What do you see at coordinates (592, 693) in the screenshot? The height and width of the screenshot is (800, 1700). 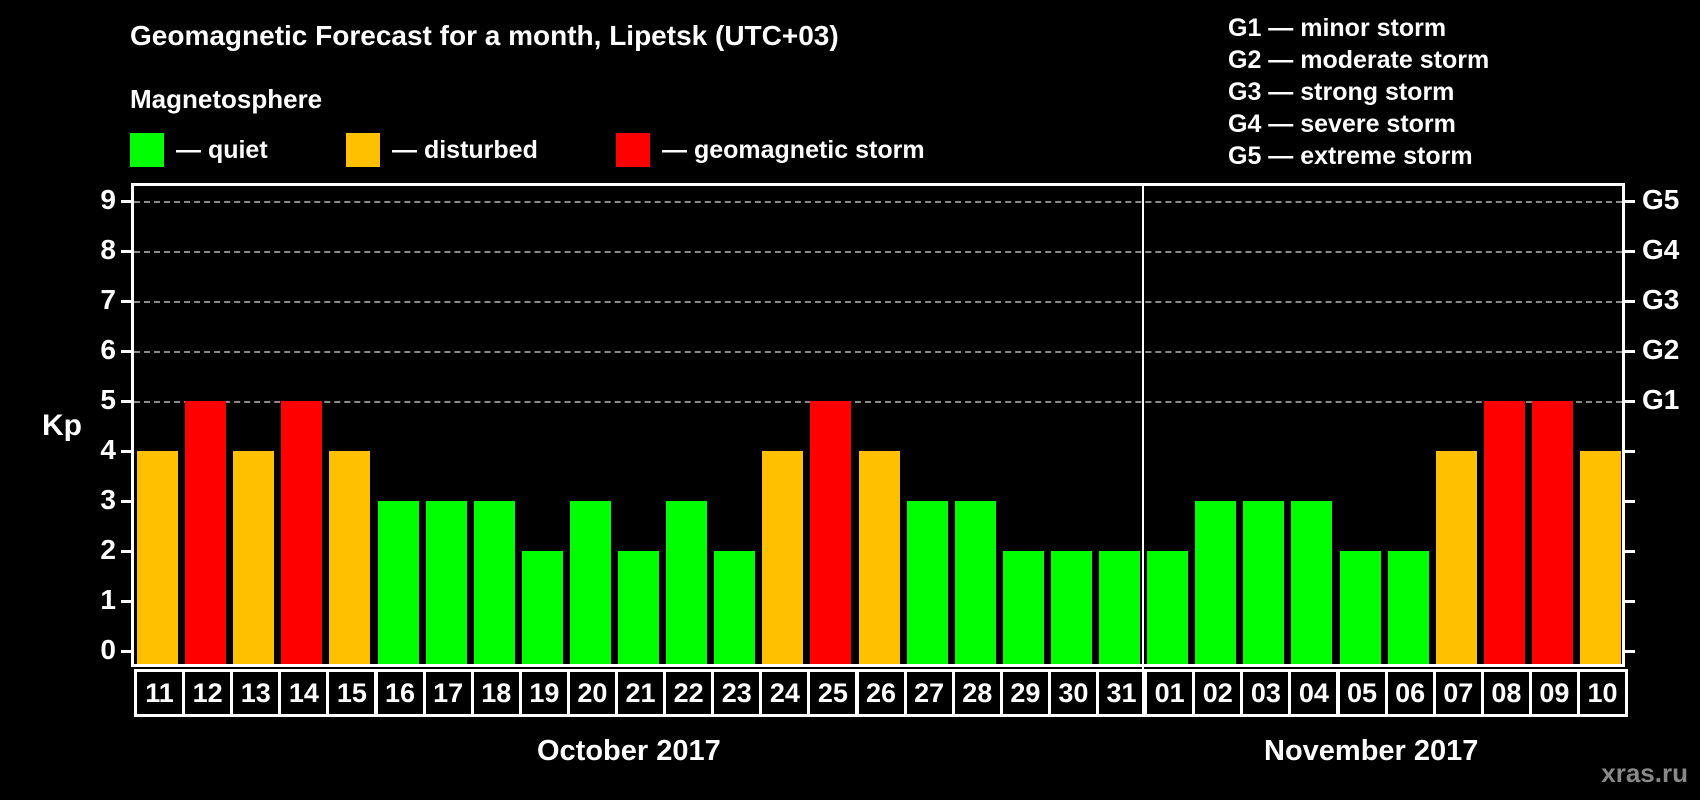 I see `date-label: 20` at bounding box center [592, 693].